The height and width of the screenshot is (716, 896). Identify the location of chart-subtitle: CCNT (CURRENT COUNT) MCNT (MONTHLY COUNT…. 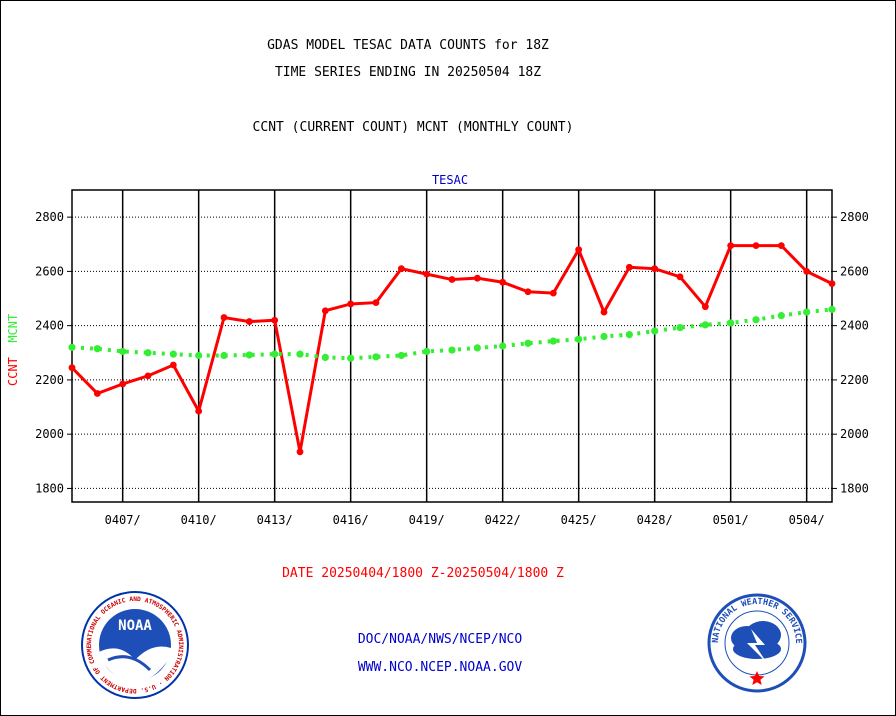
(413, 127).